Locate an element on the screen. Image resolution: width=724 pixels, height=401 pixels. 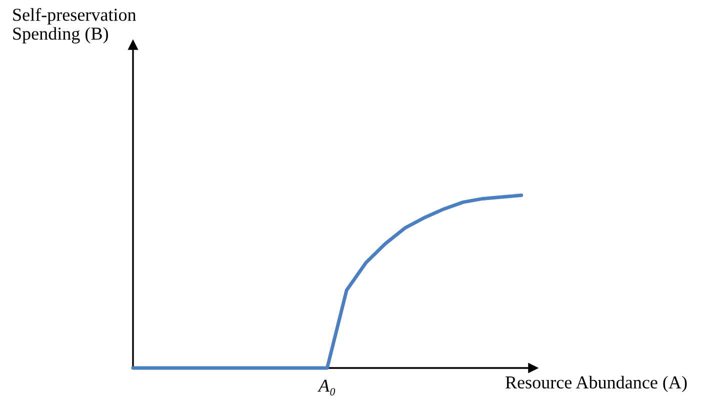
text: Self-preservation Spending (B) is located at coordinates (74, 26).